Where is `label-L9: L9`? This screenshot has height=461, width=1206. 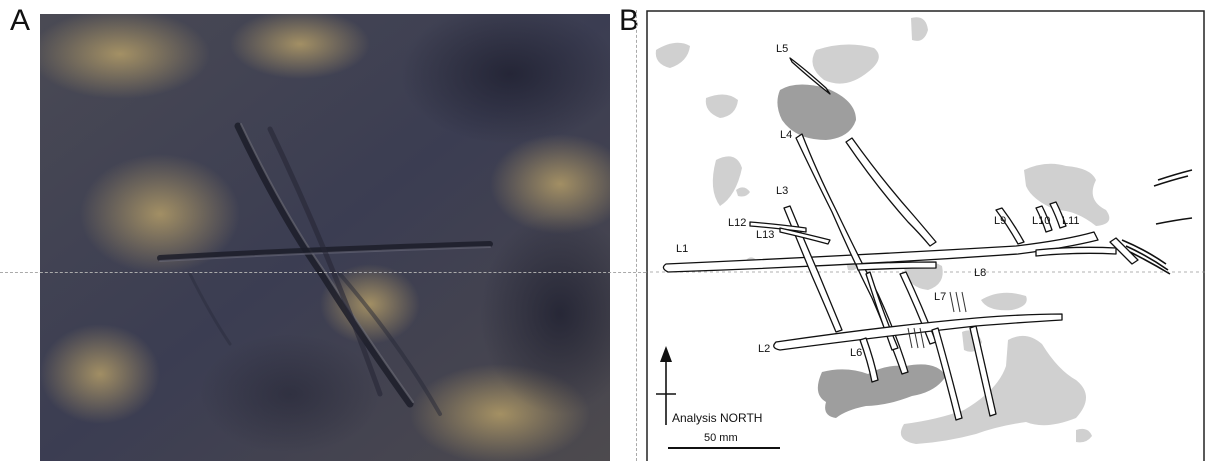
label-L9: L9 is located at coordinates (1000, 221).